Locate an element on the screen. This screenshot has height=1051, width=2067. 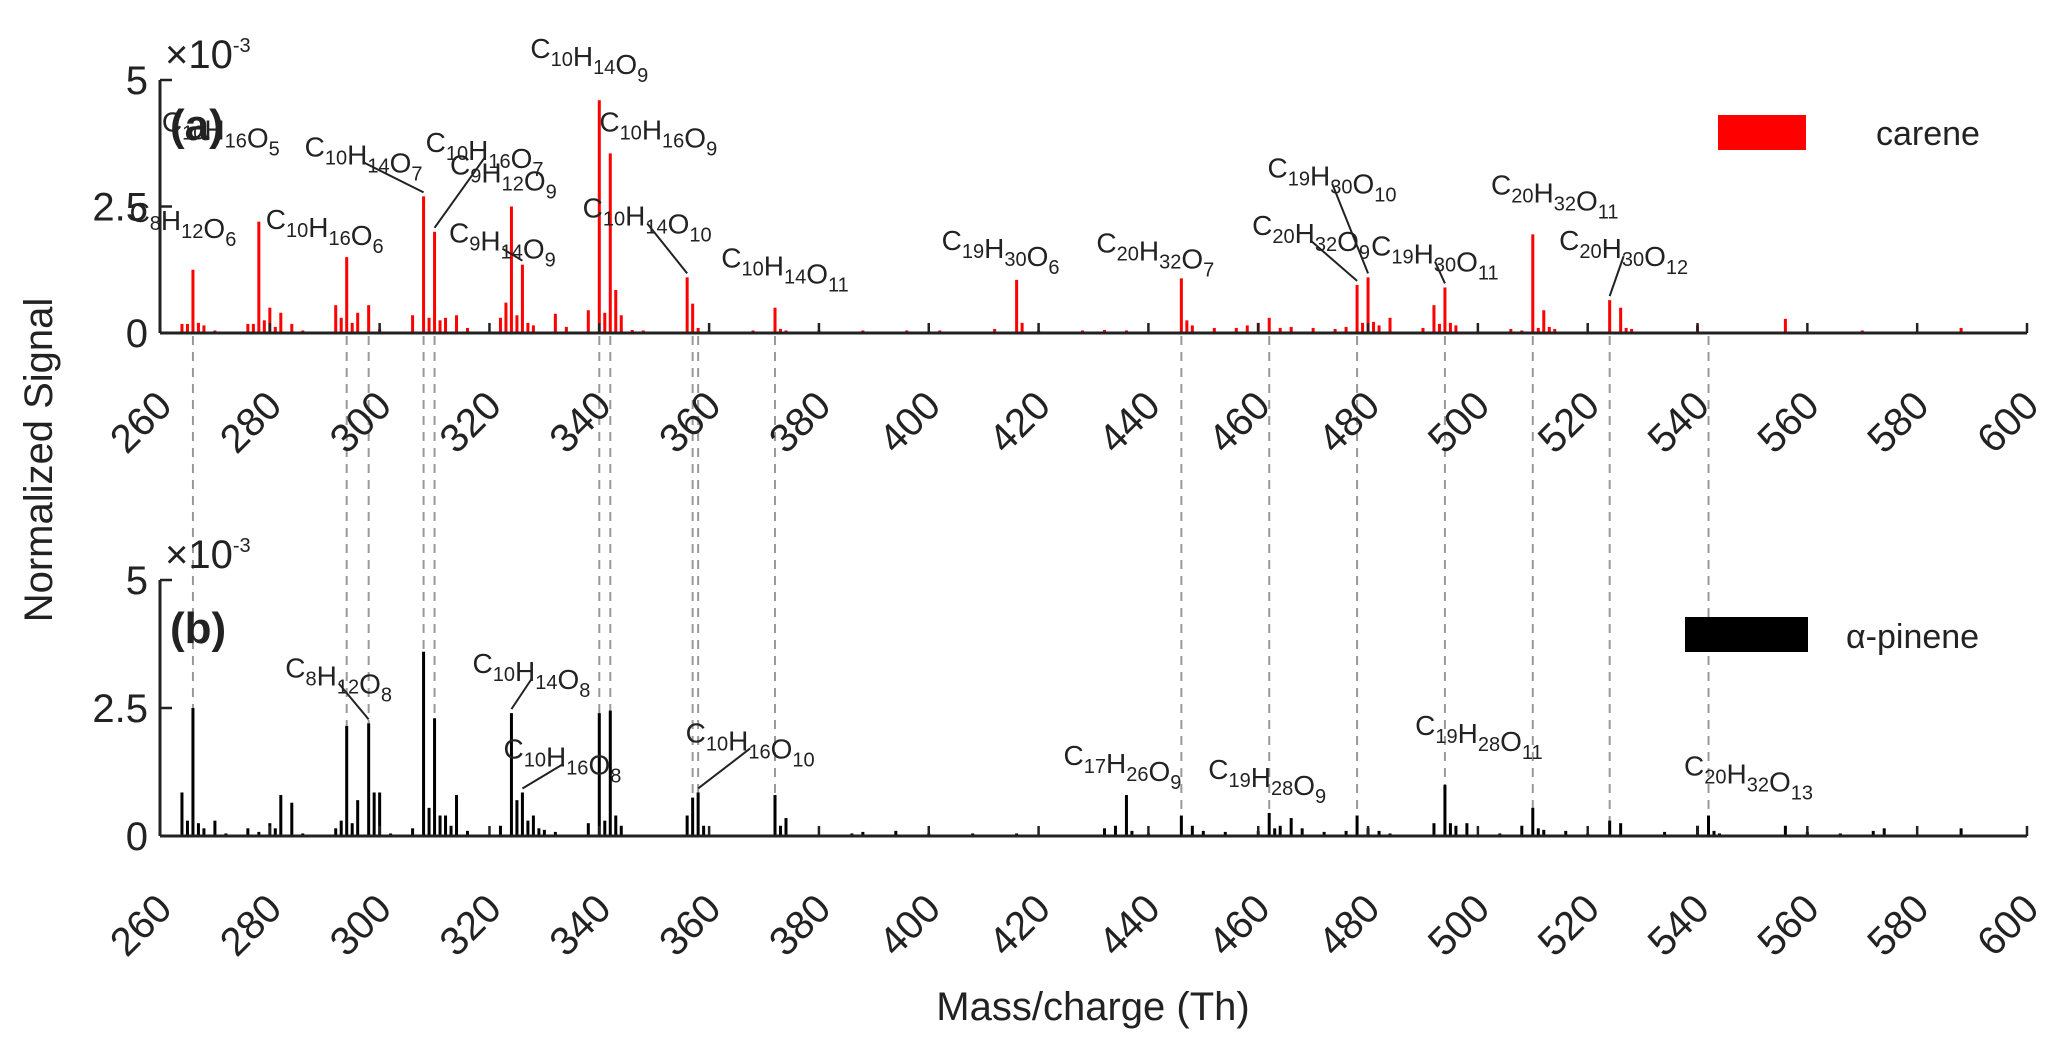
x-tick-label: 520 is located at coordinates (1569, 422).